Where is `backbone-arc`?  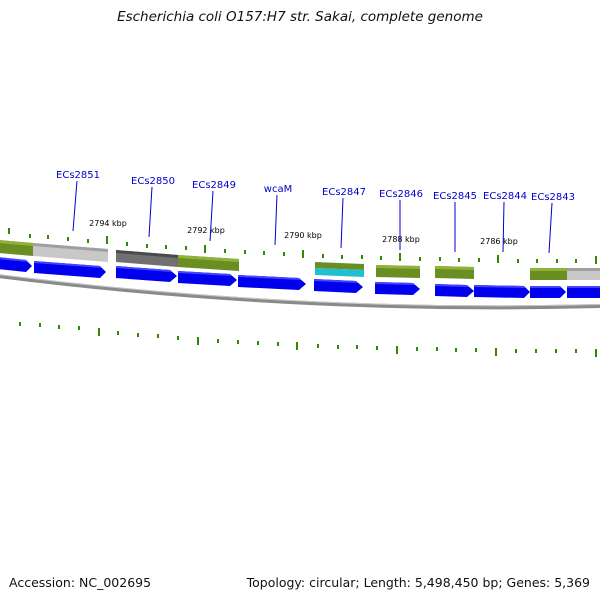 backbone-arc is located at coordinates (300, 292).